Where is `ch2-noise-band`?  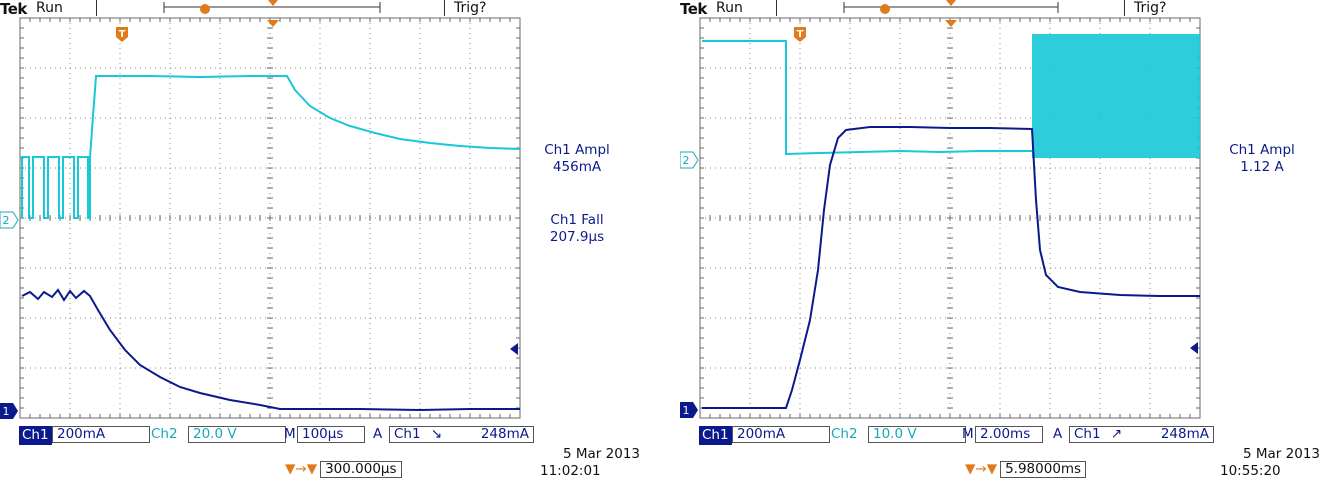
ch2-noise-band is located at coordinates (1116, 96).